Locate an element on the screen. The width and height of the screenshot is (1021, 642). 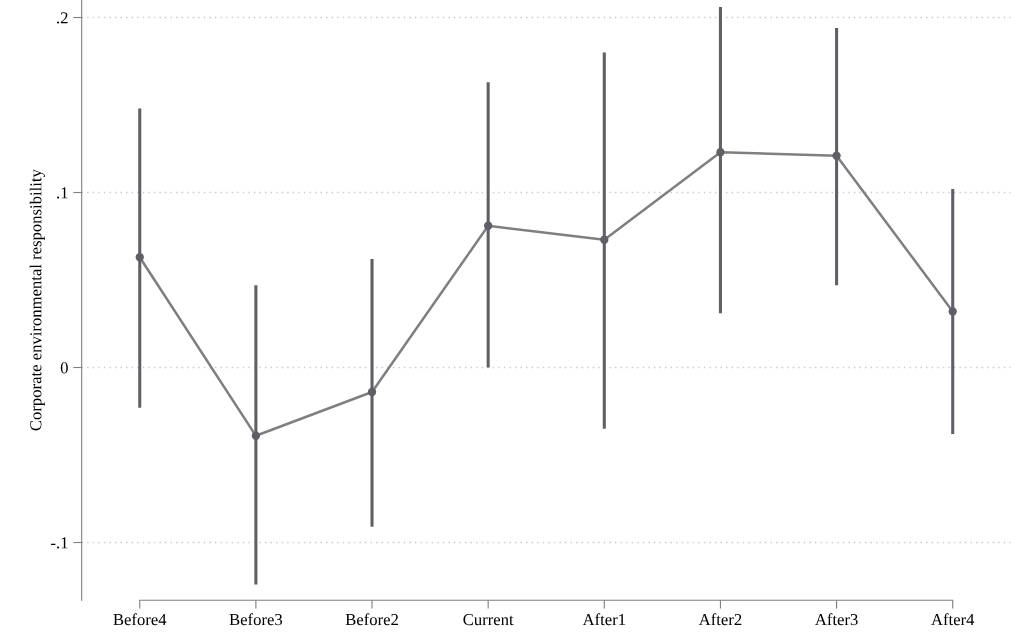
y-axis-title: Corporate environmental responsibility is located at coordinates (37, 300).